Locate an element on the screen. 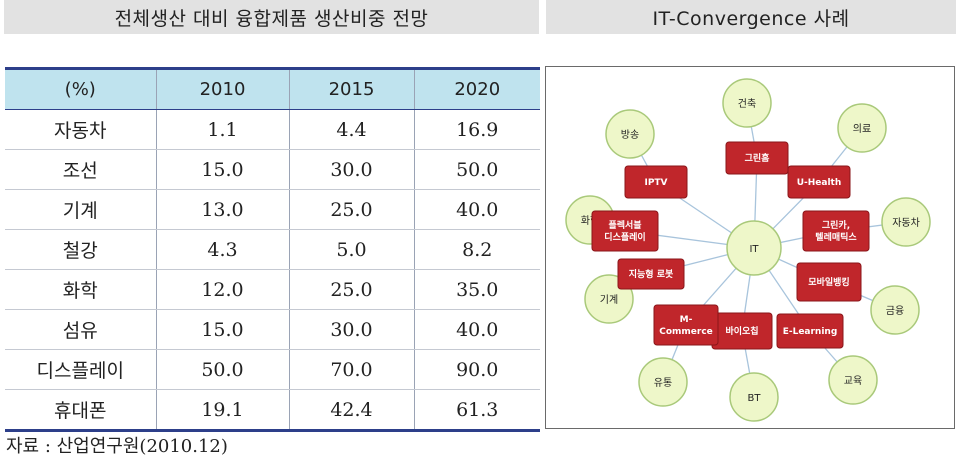  row-label: 기계 is located at coordinates (81, 209).